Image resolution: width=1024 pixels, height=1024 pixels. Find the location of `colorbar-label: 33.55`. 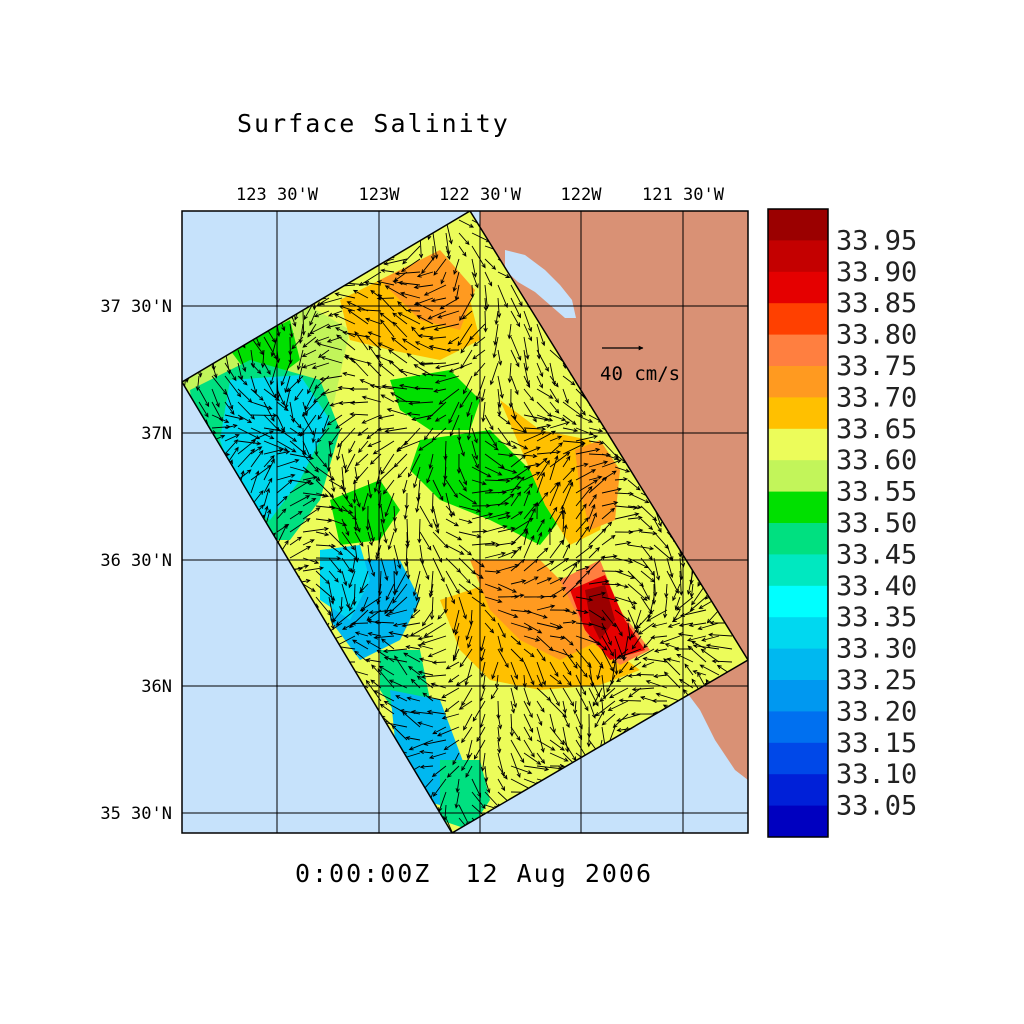

colorbar-label: 33.55 is located at coordinates (876, 492).